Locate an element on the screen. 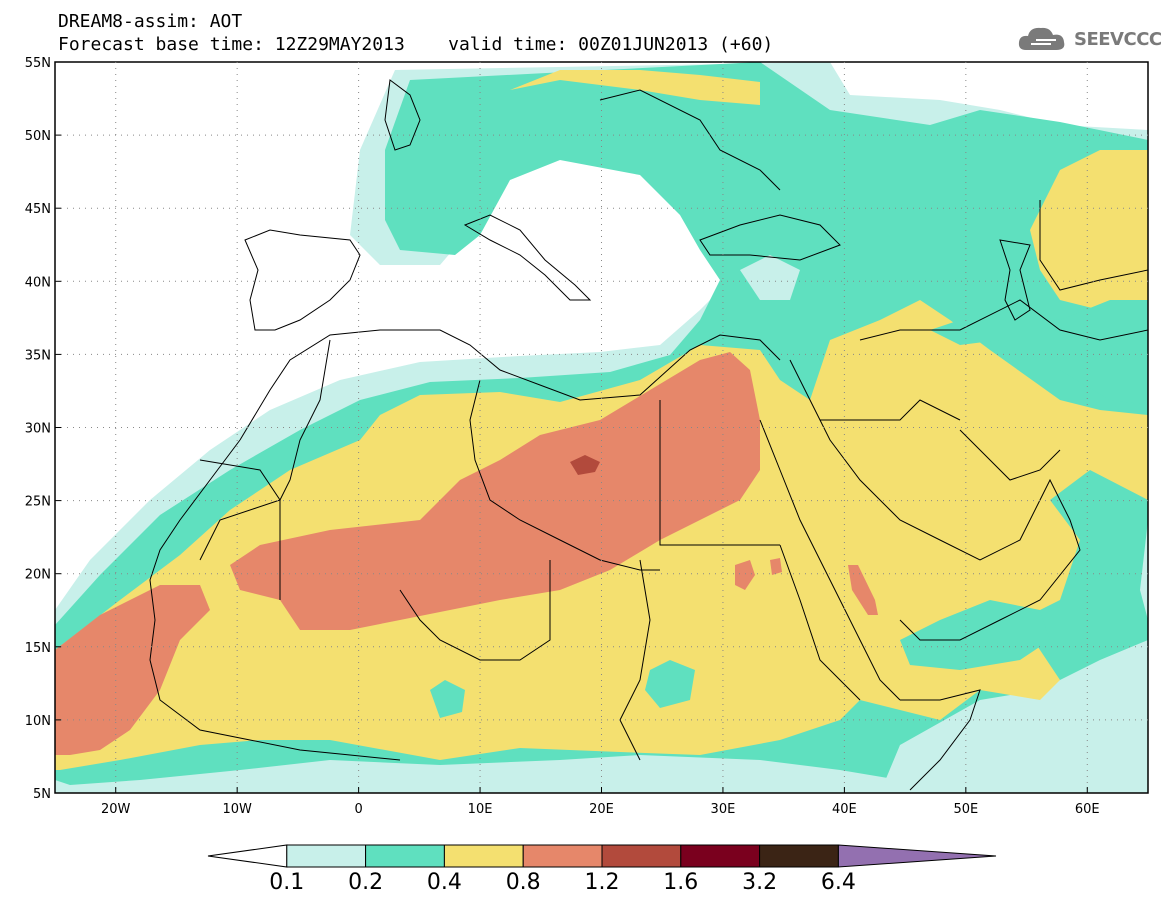  colorbar-level-label: 0.8 is located at coordinates (523, 882).